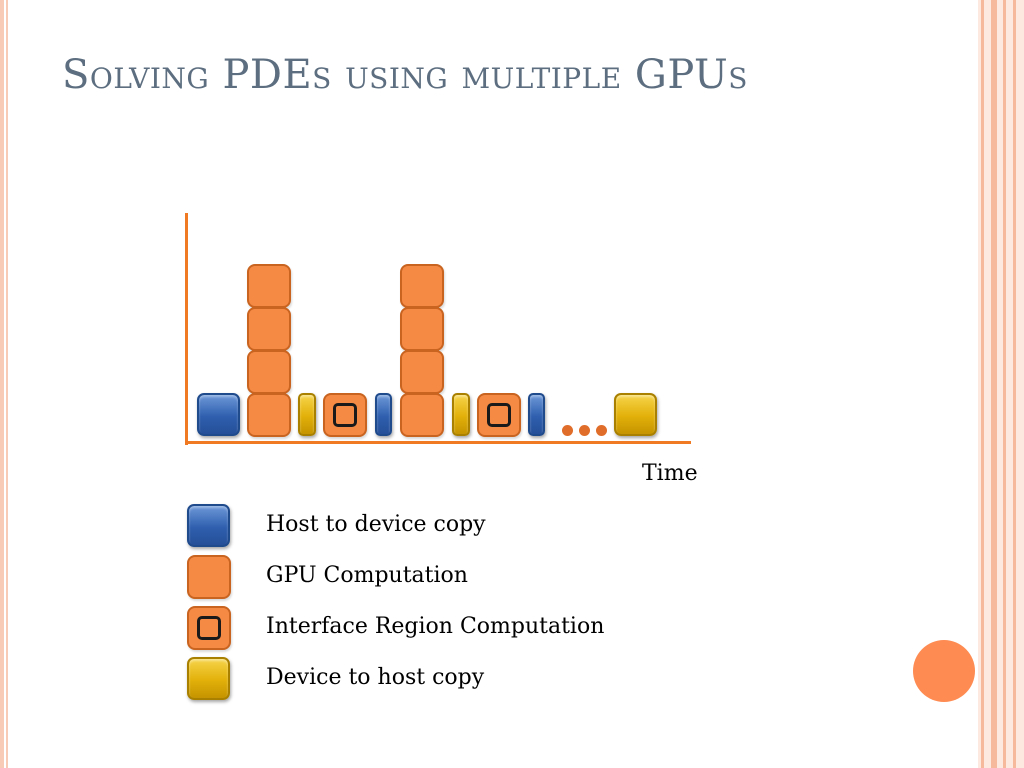 This screenshot has height=768, width=1024. What do you see at coordinates (438, 442) in the screenshot?
I see `x-axis` at bounding box center [438, 442].